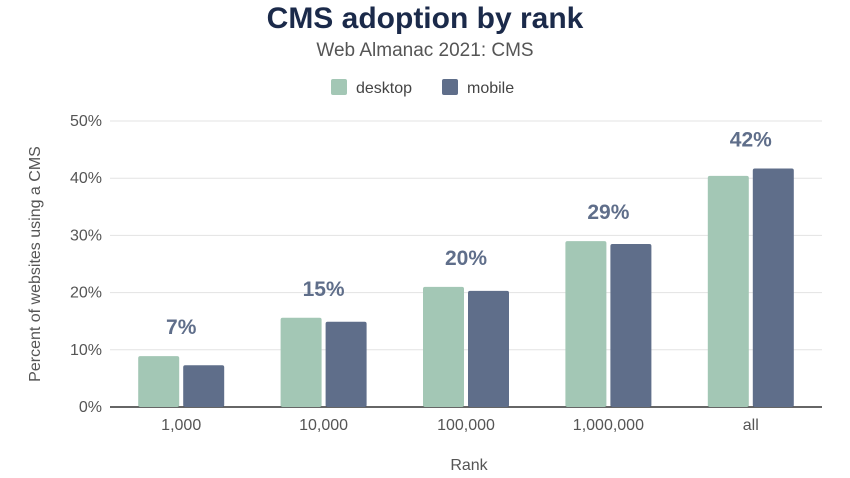 The height and width of the screenshot is (478, 850). Describe the element at coordinates (608, 212) in the screenshot. I see `data-label: 29%` at that location.